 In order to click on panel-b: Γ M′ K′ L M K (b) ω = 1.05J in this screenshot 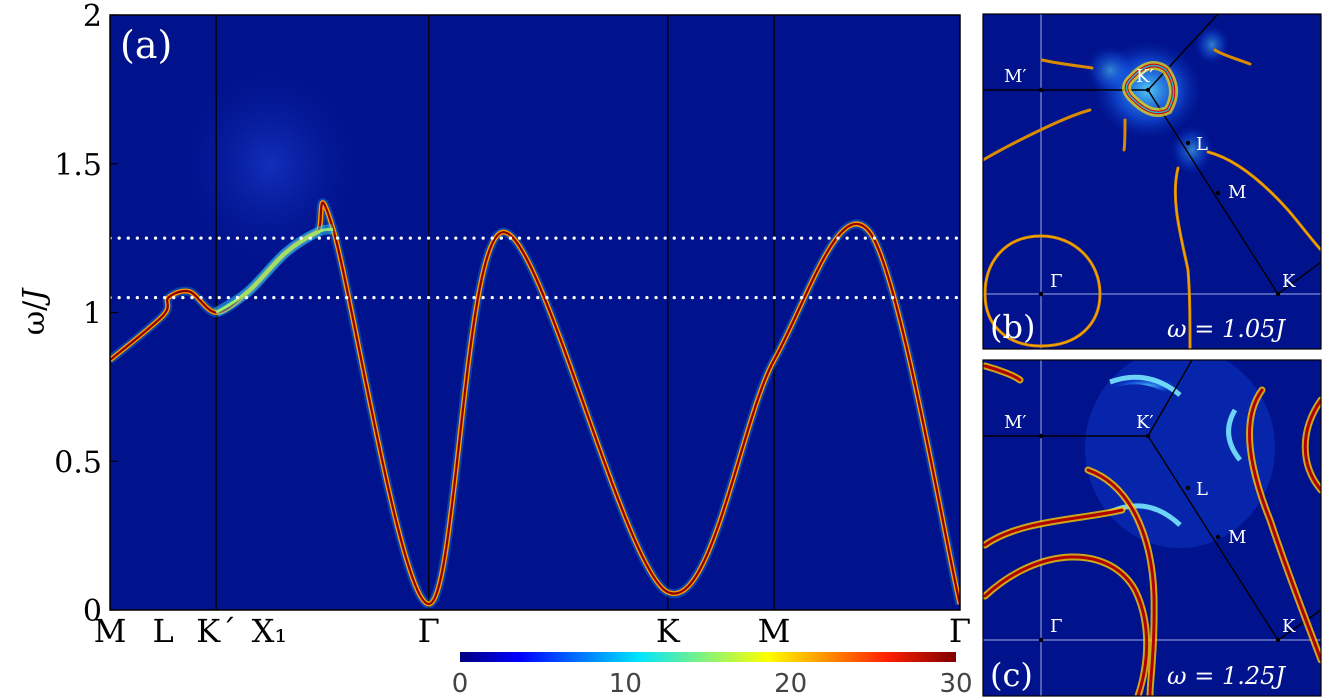, I will do `click(1152, 181)`.